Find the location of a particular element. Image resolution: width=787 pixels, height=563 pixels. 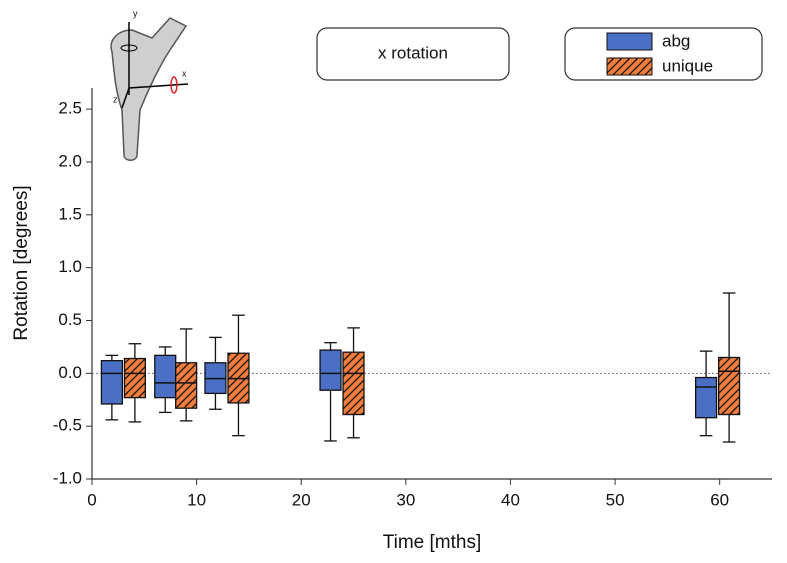

x-axis-label: Time [mths] is located at coordinates (432, 542).